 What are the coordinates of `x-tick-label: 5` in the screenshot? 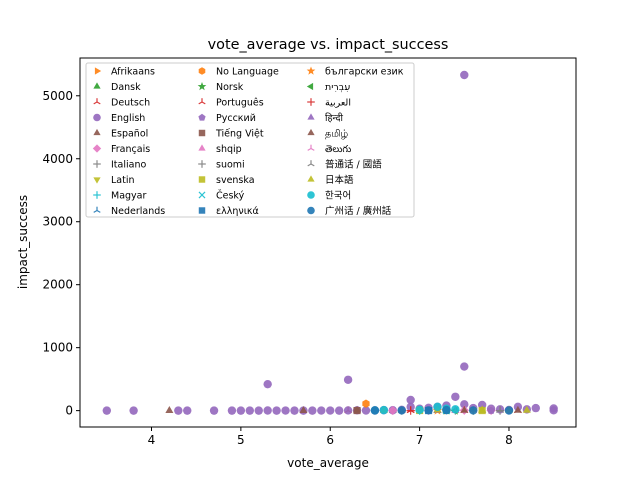 It's located at (241, 440).